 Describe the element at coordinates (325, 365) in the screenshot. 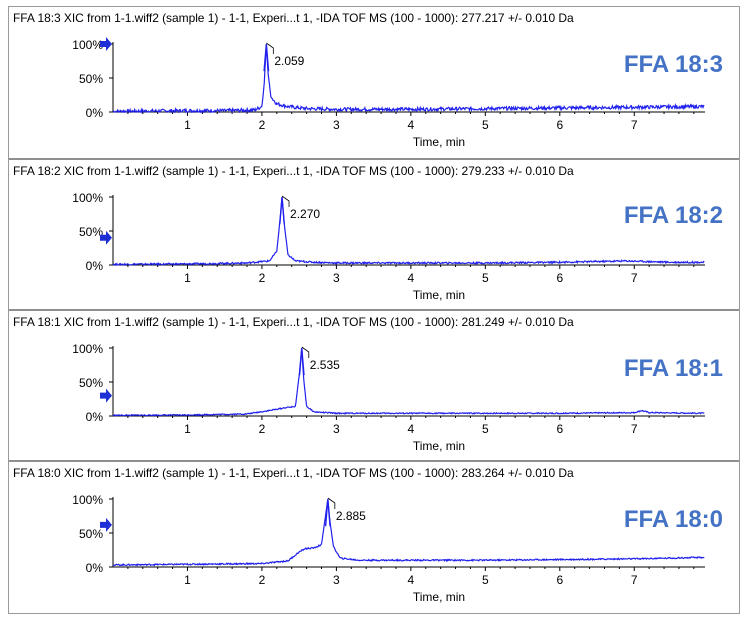

I see `peak-label: 2.535` at that location.